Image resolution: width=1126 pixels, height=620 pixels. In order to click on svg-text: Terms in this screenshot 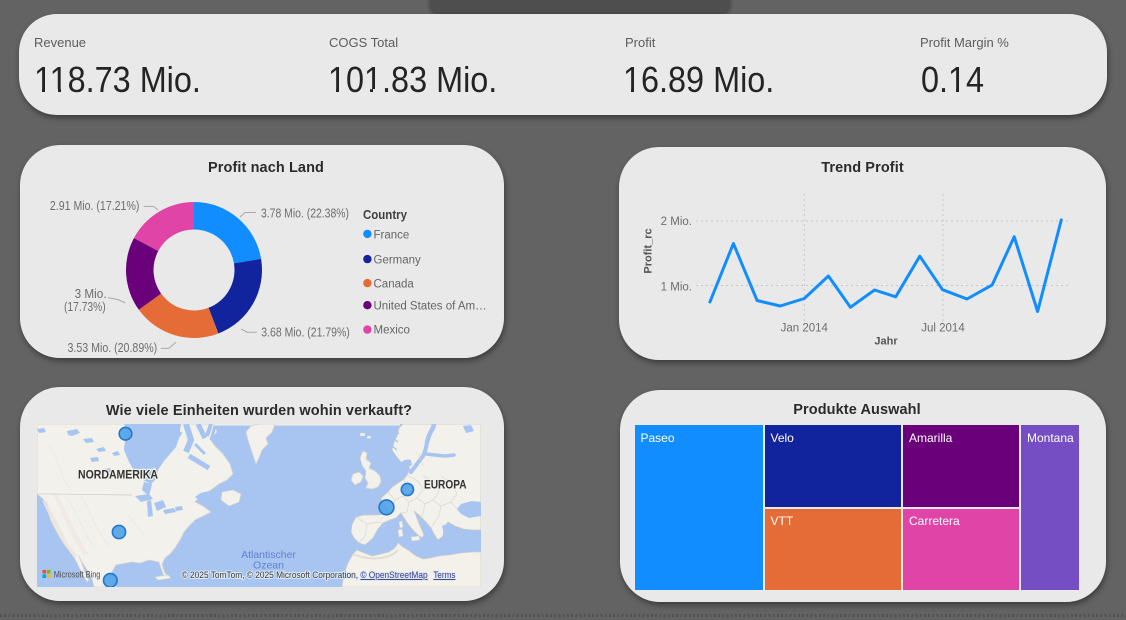, I will do `click(444, 575)`.